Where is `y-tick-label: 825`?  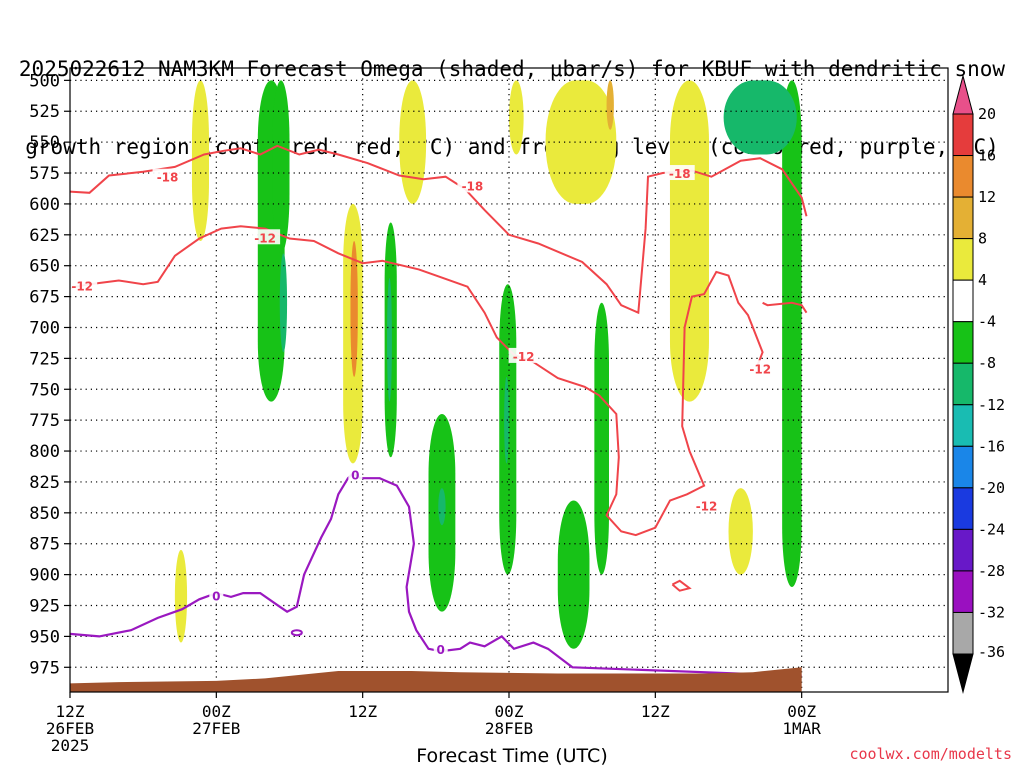
y-tick-label: 825 is located at coordinates (44, 483).